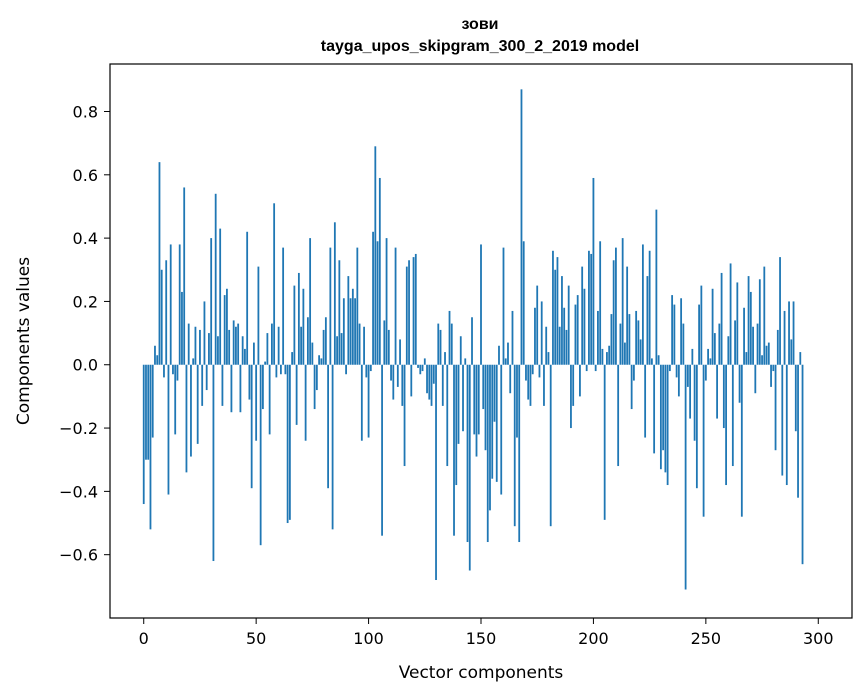 This screenshot has width=867, height=696. What do you see at coordinates (85, 301) in the screenshot?
I see `y-tick-label: 0.2` at bounding box center [85, 301].